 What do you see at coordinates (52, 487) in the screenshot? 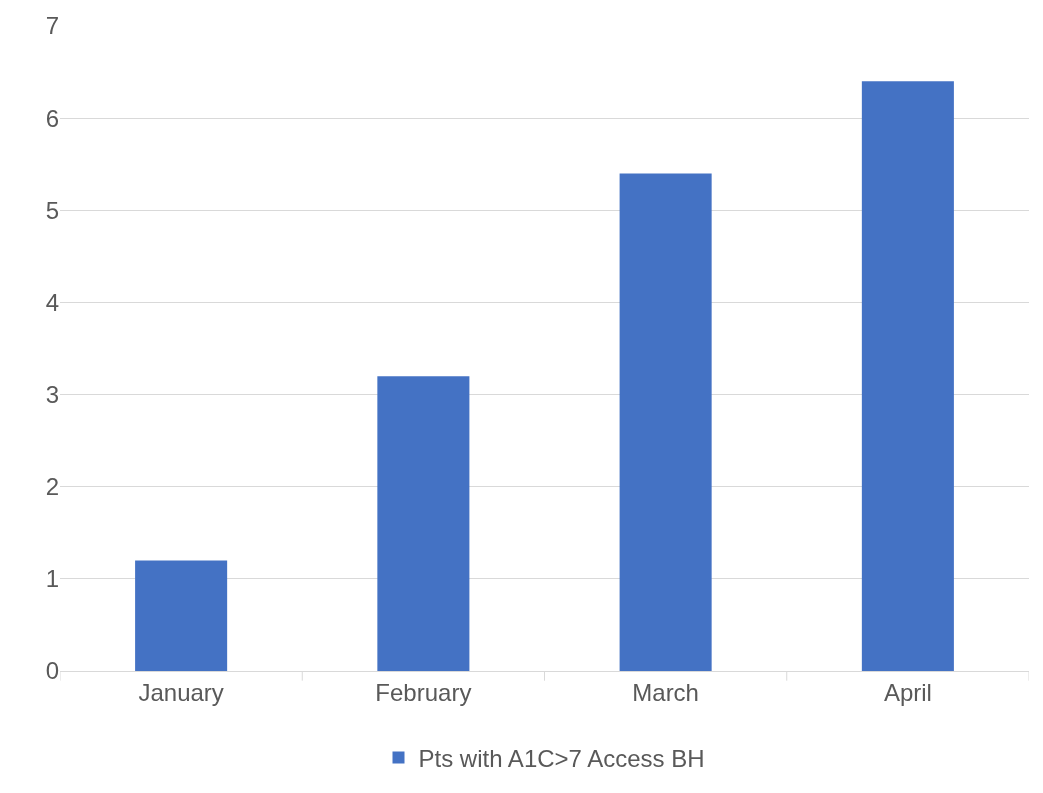
I see `y-tick-label: 2` at bounding box center [52, 487].